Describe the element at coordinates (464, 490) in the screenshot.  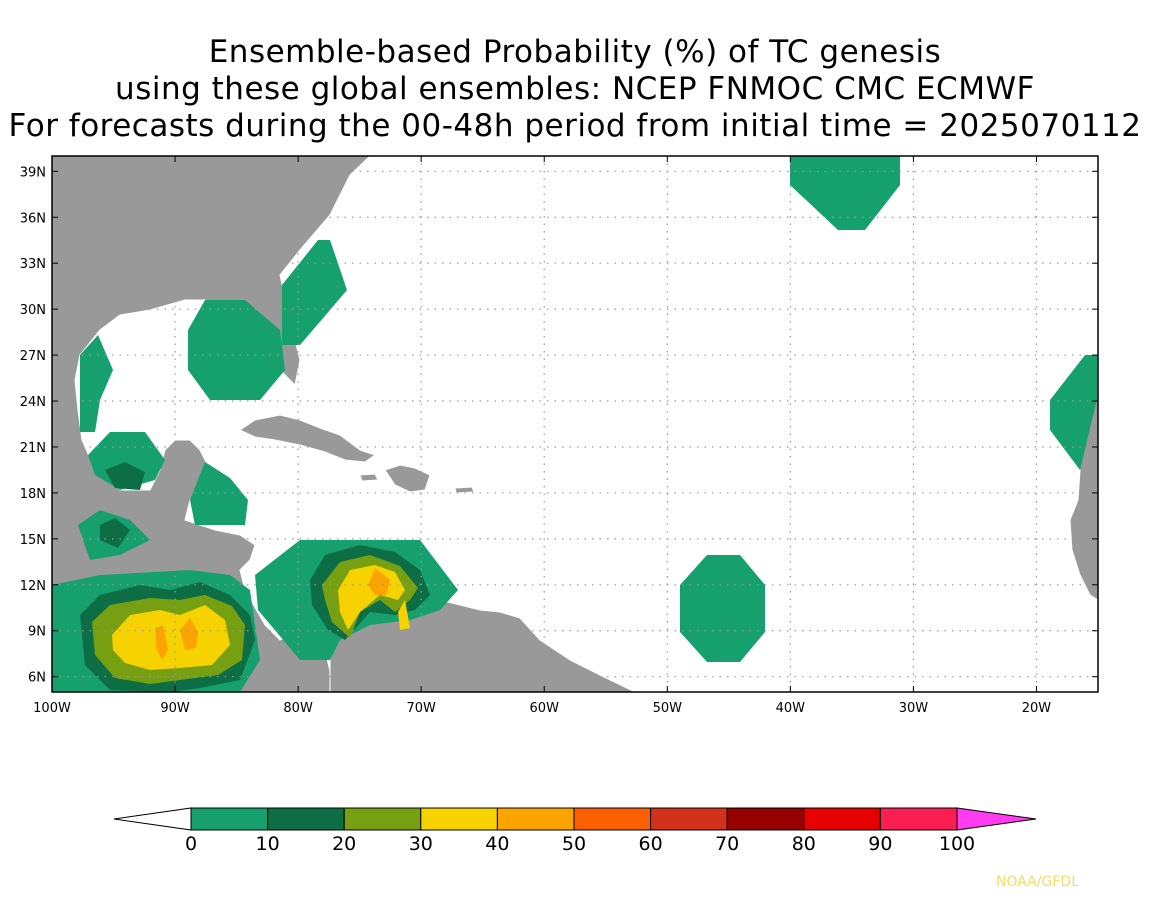
I see `puerto-rico-land` at that location.